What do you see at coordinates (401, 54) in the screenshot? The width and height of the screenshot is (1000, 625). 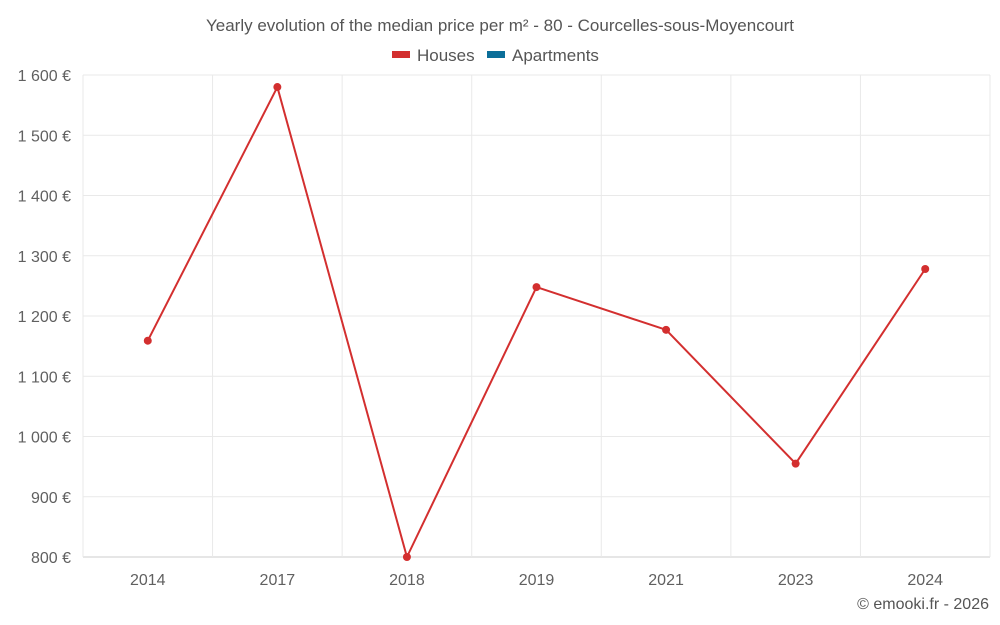 I see `legend-swatch-houses` at bounding box center [401, 54].